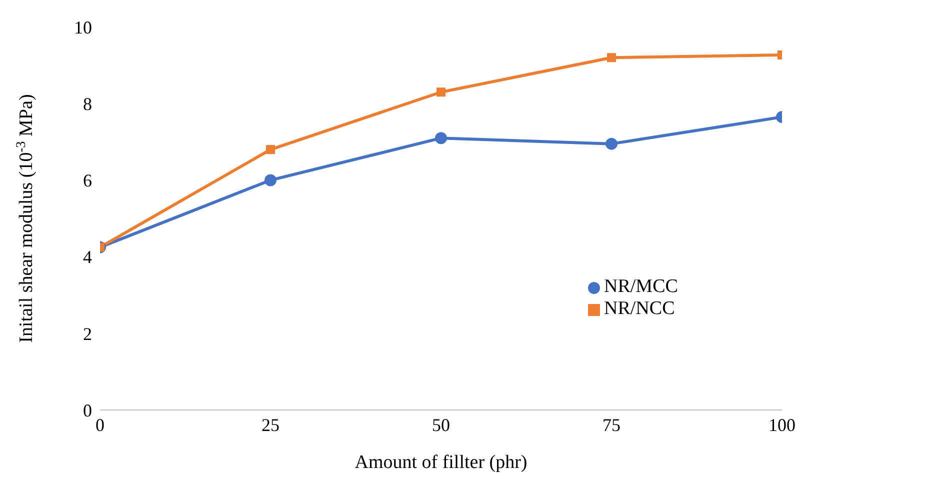 This screenshot has width=944, height=493. Describe the element at coordinates (611, 424) in the screenshot. I see `x-tick-label: 75` at that location.